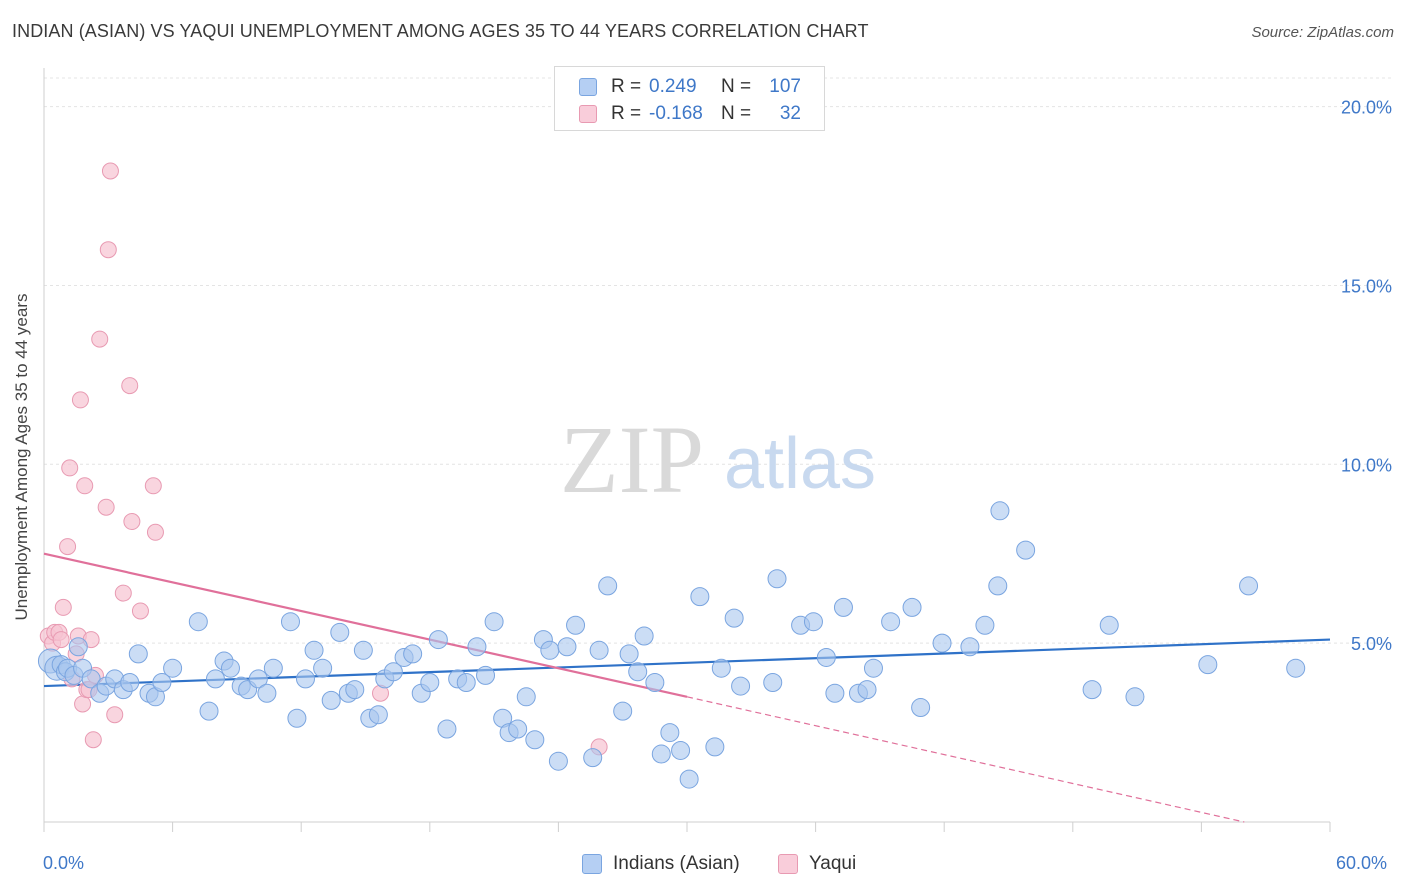 This screenshot has height=892, width=1406. Describe the element at coordinates (965, 759) in the screenshot. I see `trend-line-yaqui-extension` at that location.